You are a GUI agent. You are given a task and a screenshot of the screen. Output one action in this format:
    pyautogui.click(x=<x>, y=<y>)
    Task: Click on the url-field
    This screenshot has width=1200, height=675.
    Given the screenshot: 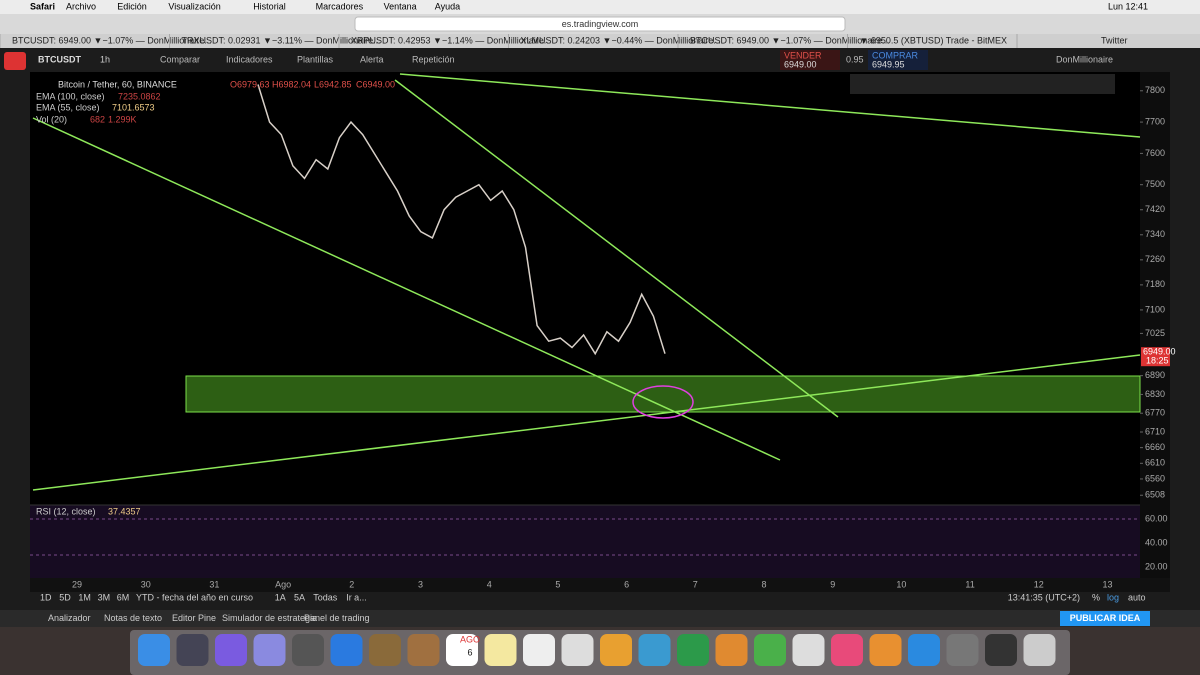 What is the action you would take?
    pyautogui.click(x=600, y=24)
    